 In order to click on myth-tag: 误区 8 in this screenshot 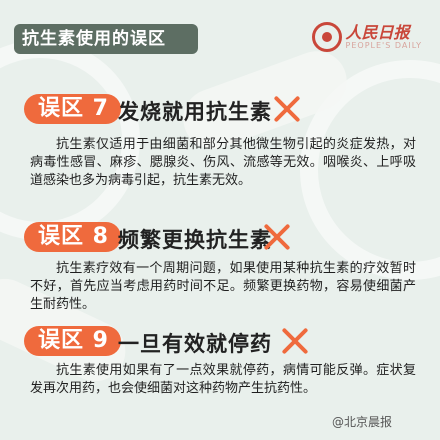, I will do `click(72, 237)`.